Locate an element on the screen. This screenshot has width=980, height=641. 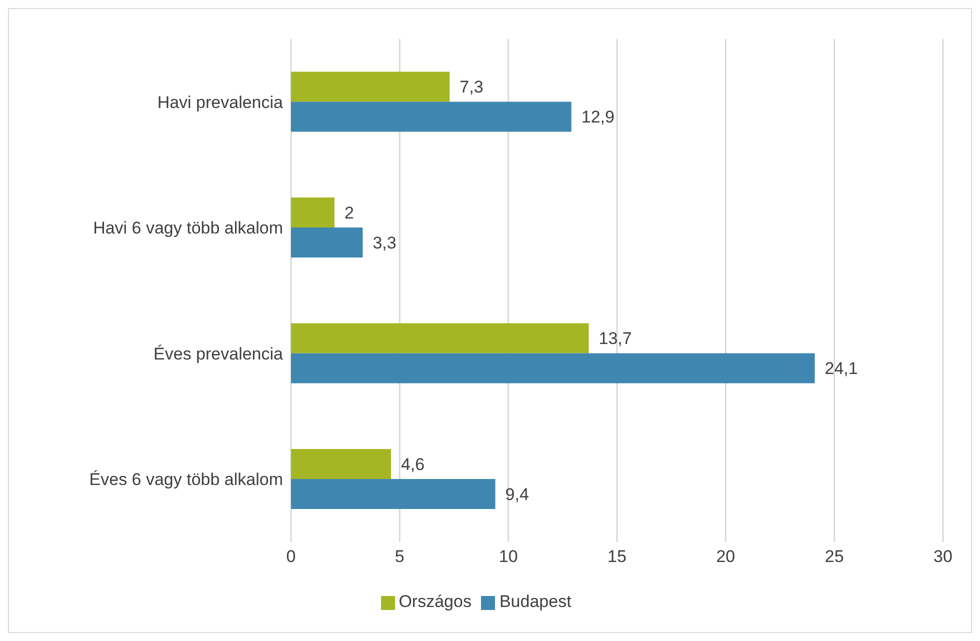
x-tick-label: 20 is located at coordinates (726, 556).